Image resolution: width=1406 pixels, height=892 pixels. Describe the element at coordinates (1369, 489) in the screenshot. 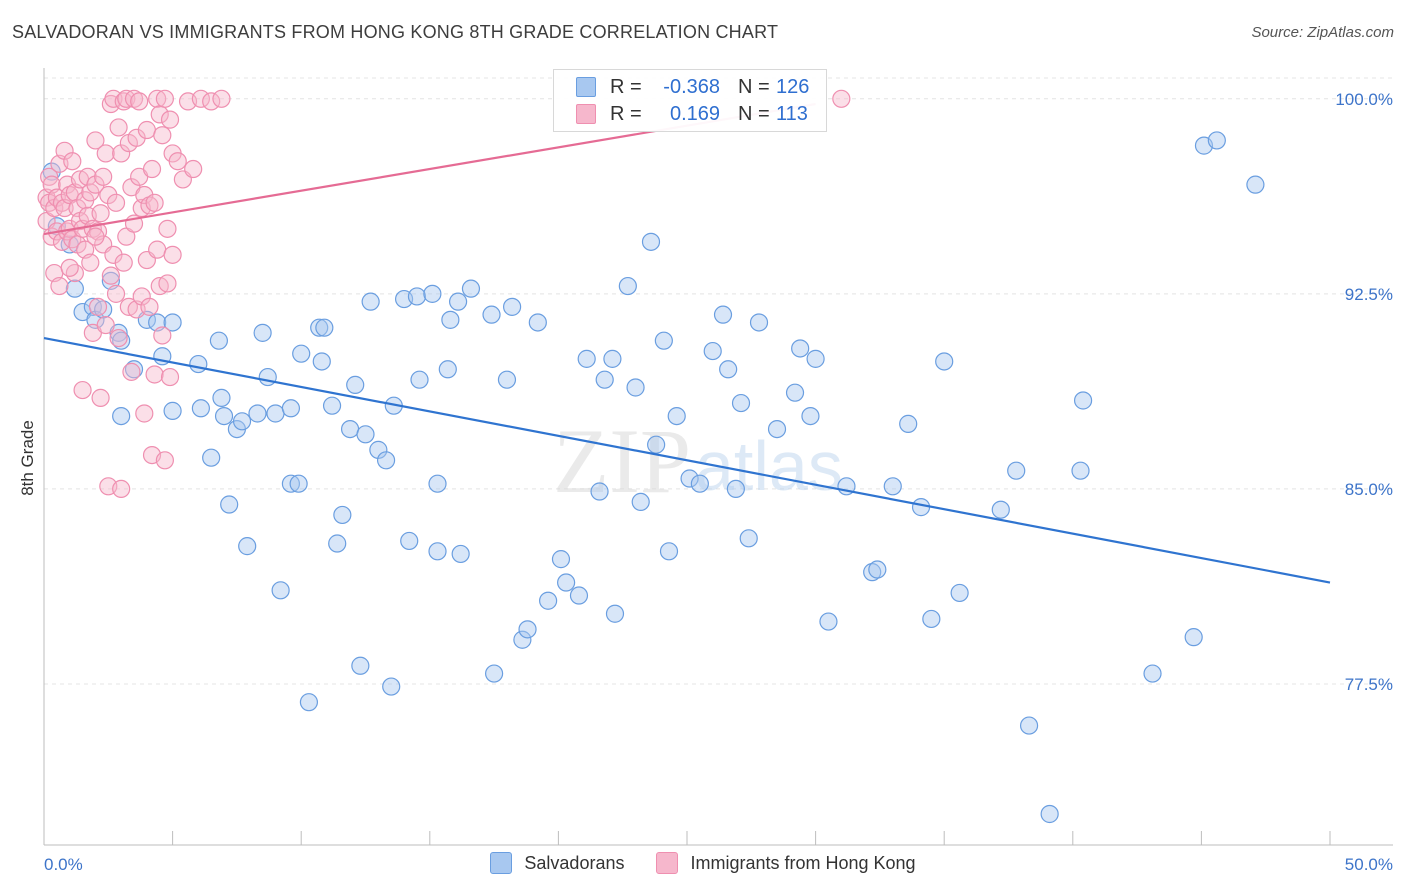

I see `y-tick-label: 85.0%` at that location.